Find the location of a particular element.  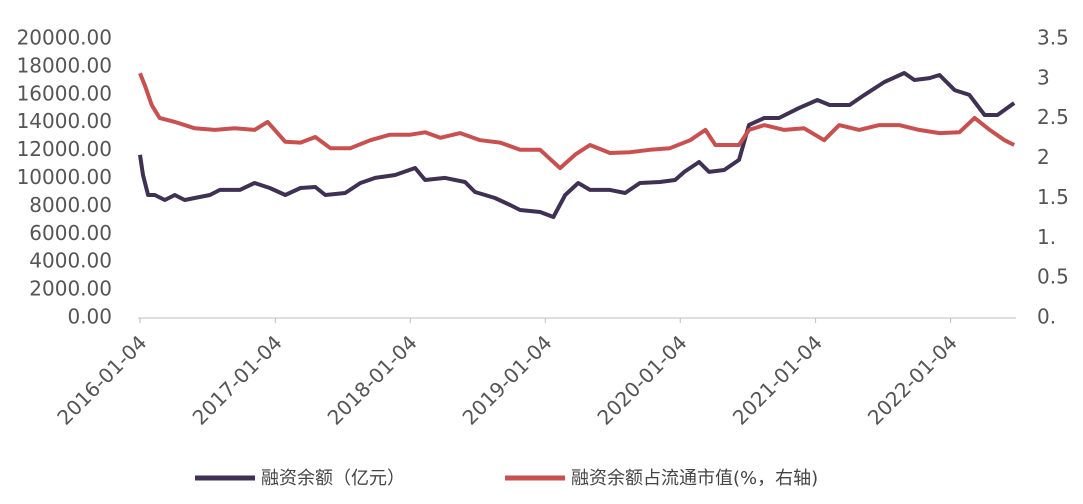

x-tick-label: 2022-01-04 is located at coordinates (912, 379).